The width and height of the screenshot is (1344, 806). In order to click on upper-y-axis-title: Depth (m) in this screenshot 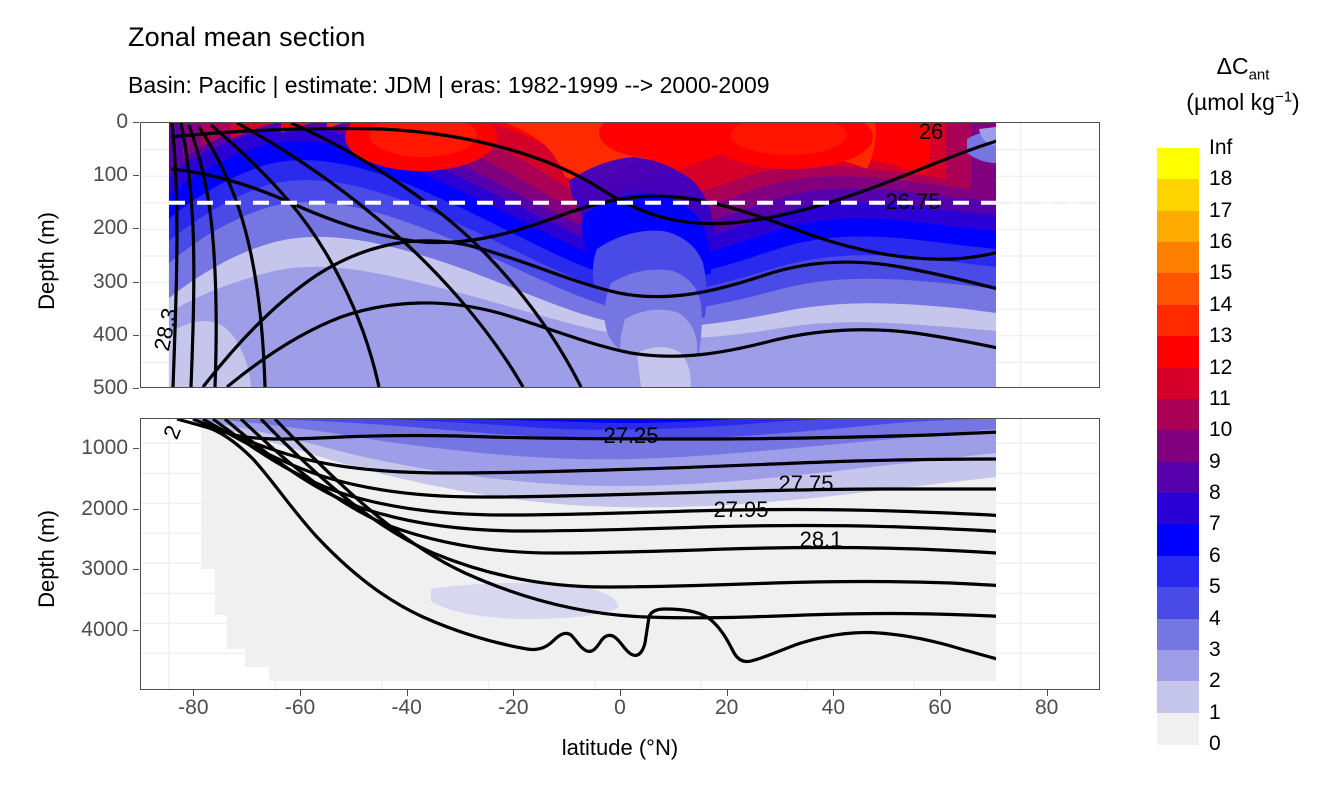, I will do `click(46, 261)`.